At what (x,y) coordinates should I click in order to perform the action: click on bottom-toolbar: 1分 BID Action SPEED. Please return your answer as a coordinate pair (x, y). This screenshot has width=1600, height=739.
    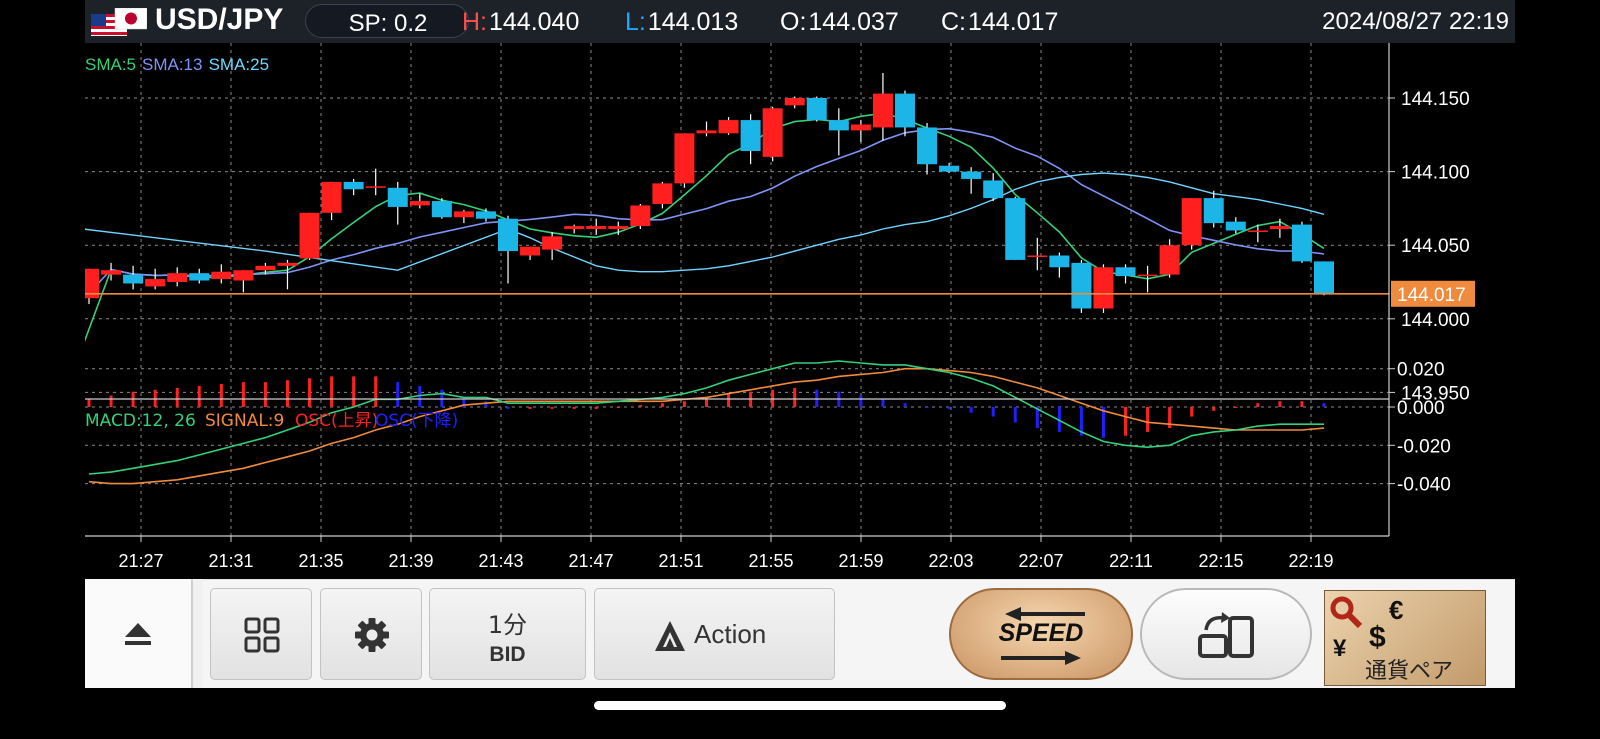
    Looking at the image, I should click on (800, 633).